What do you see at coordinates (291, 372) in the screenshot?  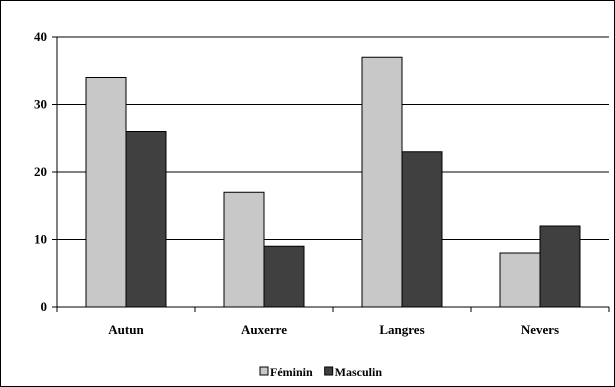 I see `legend-label: Féminin` at bounding box center [291, 372].